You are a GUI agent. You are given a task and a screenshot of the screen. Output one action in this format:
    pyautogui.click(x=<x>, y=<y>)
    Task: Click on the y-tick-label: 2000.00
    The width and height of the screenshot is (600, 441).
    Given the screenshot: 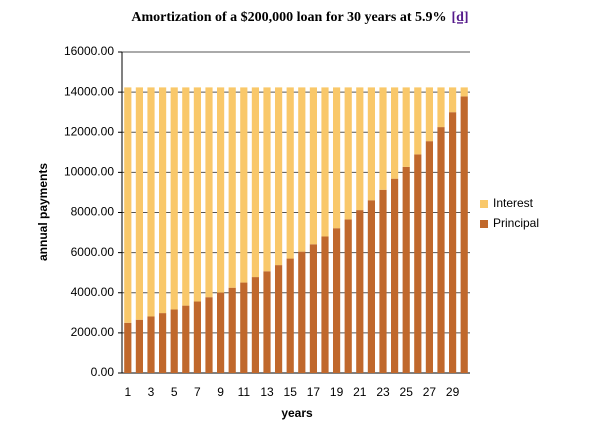 What is the action you would take?
    pyautogui.click(x=93, y=332)
    